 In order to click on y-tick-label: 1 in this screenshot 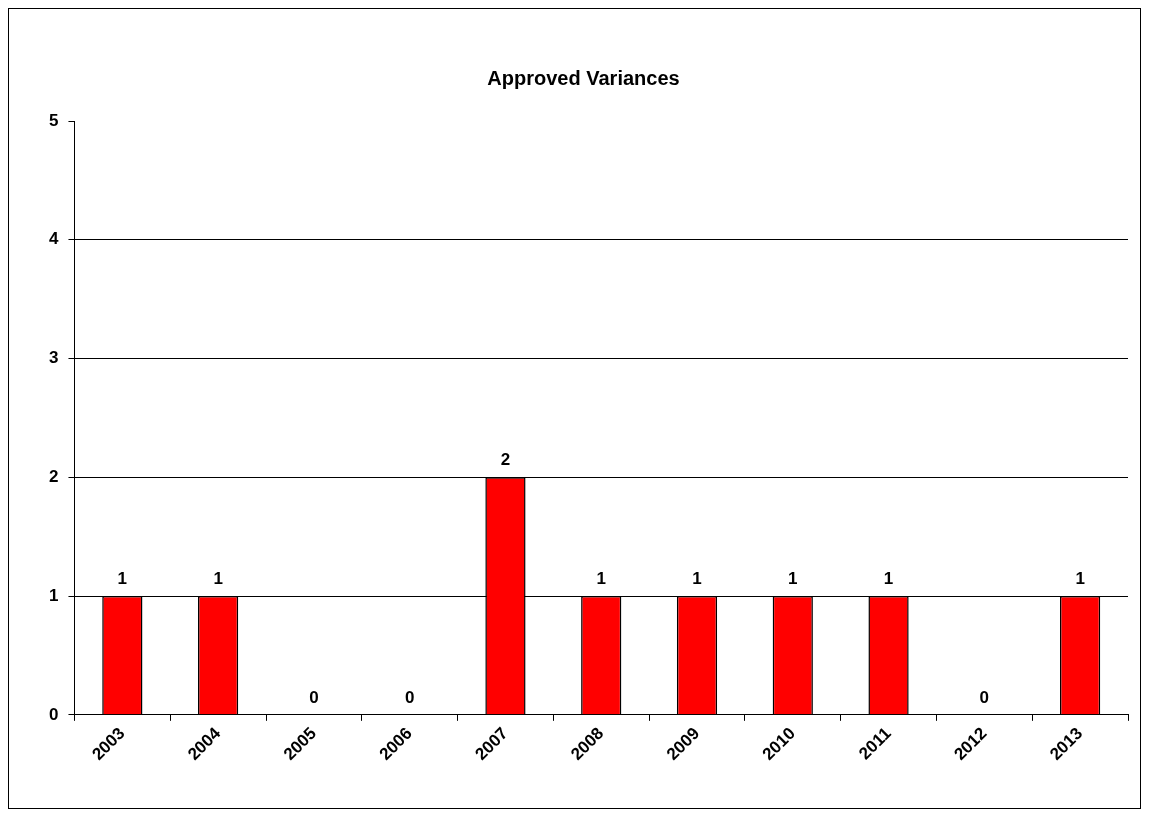, I will do `click(53, 595)`.